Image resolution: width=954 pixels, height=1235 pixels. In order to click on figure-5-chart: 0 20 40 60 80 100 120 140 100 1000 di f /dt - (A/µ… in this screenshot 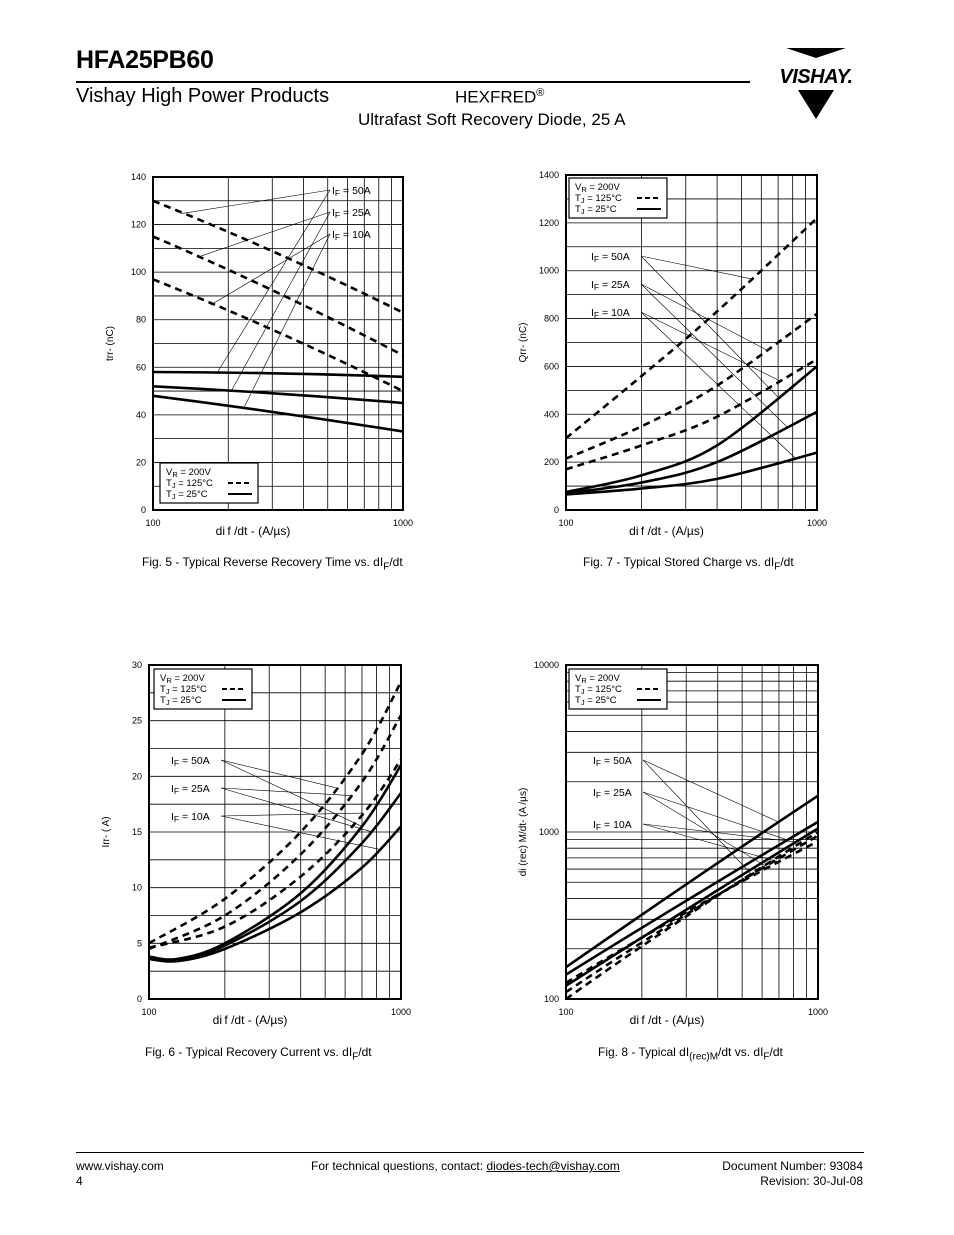, I will do `click(338, 354)`.